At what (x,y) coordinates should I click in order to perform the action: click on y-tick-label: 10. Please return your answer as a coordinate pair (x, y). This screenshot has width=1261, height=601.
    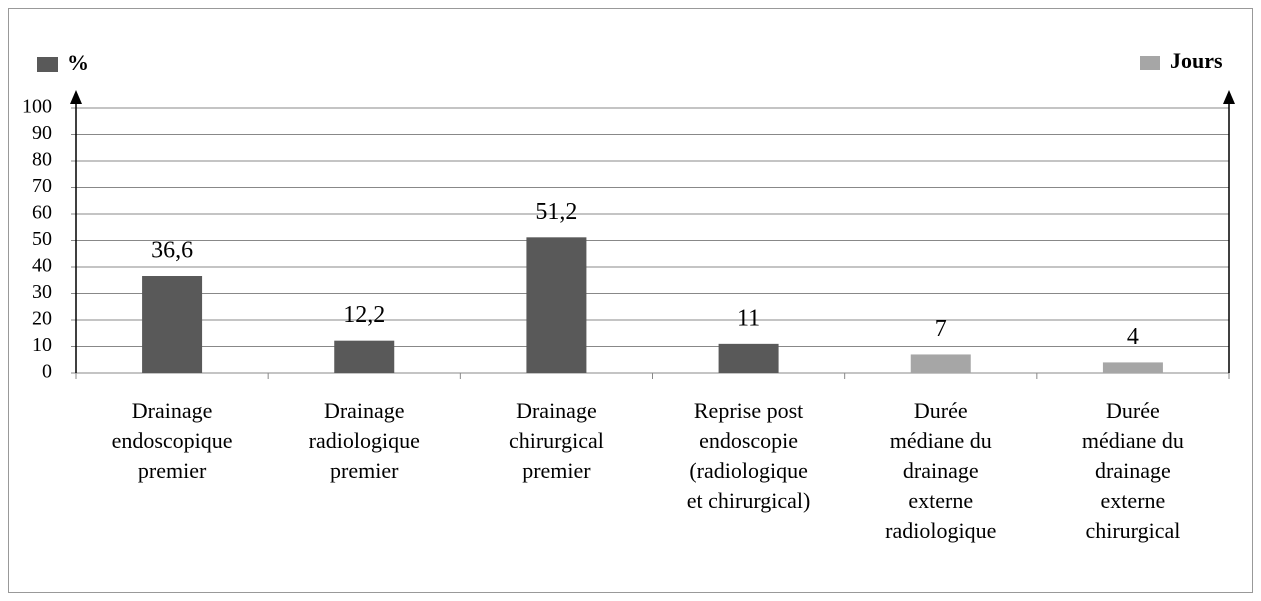
    Looking at the image, I should click on (42, 345).